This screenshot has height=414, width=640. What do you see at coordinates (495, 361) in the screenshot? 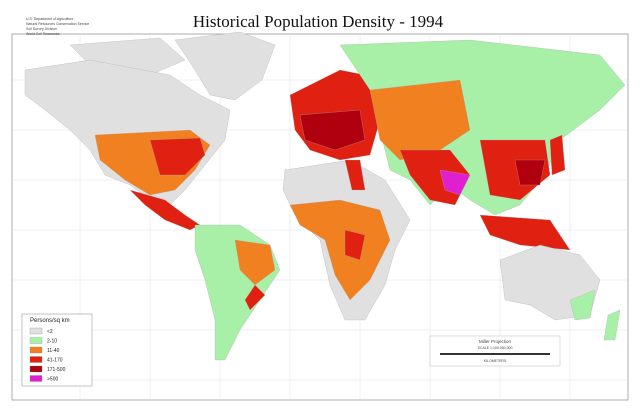
I see `scale-unit: KILOMETERS` at bounding box center [495, 361].